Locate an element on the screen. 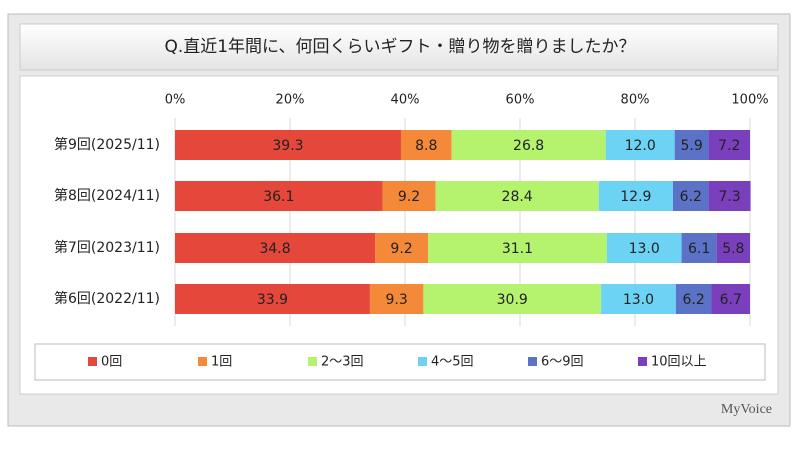 The height and width of the screenshot is (460, 800). chart-title: Q.直近1年間に、何回くらいギフト・贈り物を贈りましたか？ is located at coordinates (399, 47).